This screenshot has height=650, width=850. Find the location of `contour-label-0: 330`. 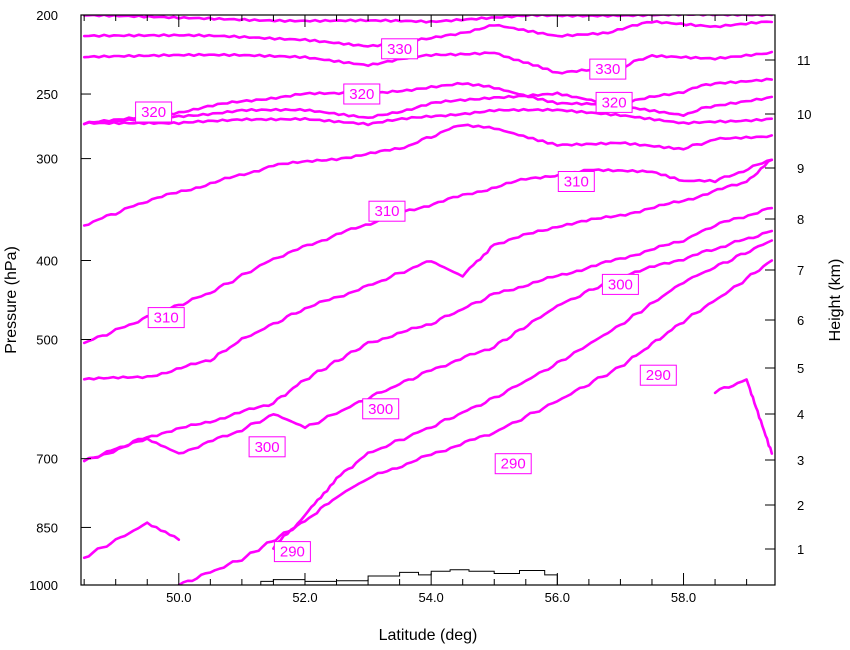

contour-label-0: 330 is located at coordinates (400, 49).